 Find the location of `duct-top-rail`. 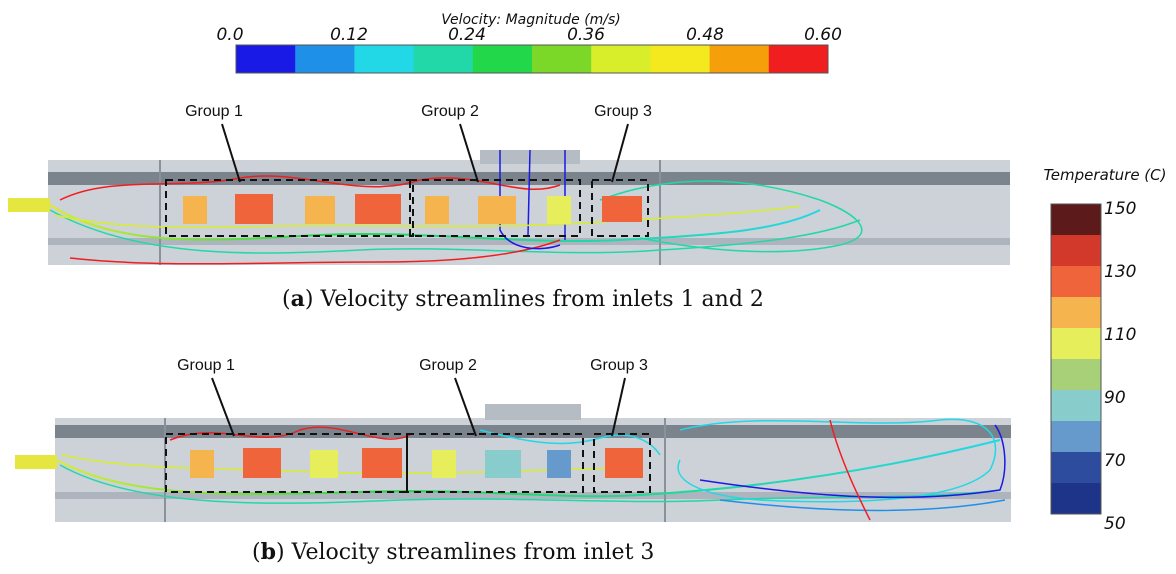

duct-top-rail is located at coordinates (533, 431).